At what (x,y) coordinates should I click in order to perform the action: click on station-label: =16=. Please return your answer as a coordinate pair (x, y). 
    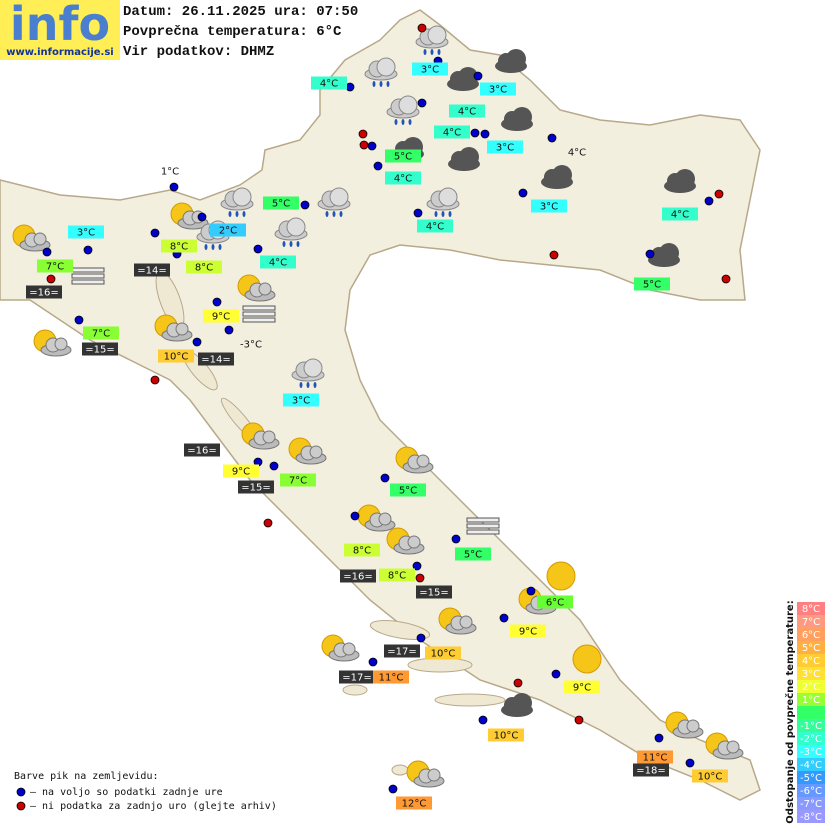
    Looking at the image, I should click on (201, 451).